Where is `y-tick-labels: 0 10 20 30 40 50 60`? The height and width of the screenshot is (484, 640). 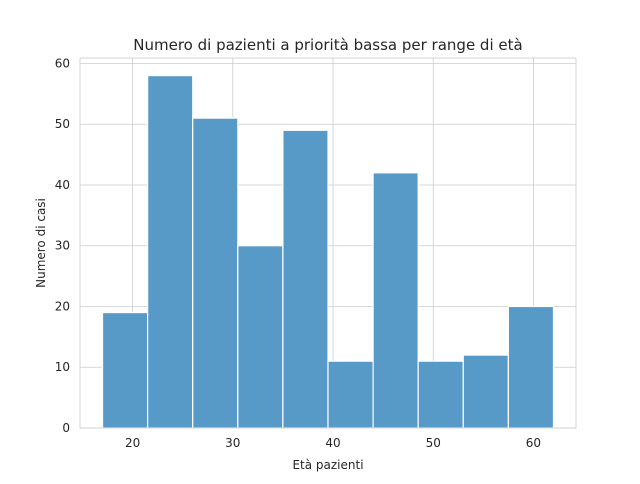 y-tick-labels: 0 10 20 30 40 50 60 is located at coordinates (62, 245).